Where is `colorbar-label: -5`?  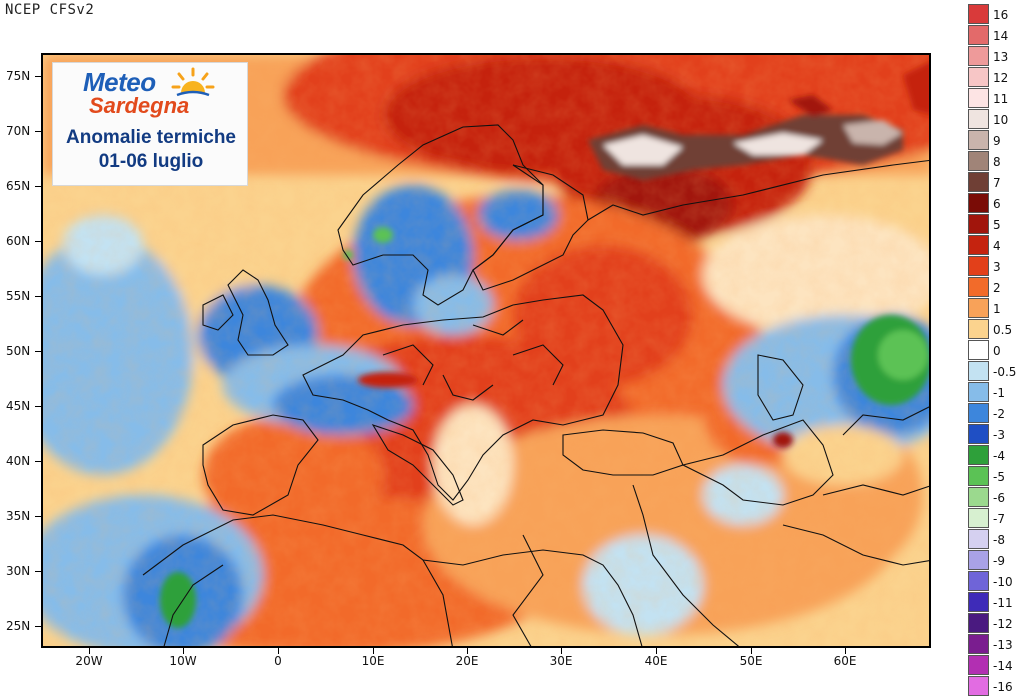
colorbar-label: -5 is located at coordinates (999, 476).